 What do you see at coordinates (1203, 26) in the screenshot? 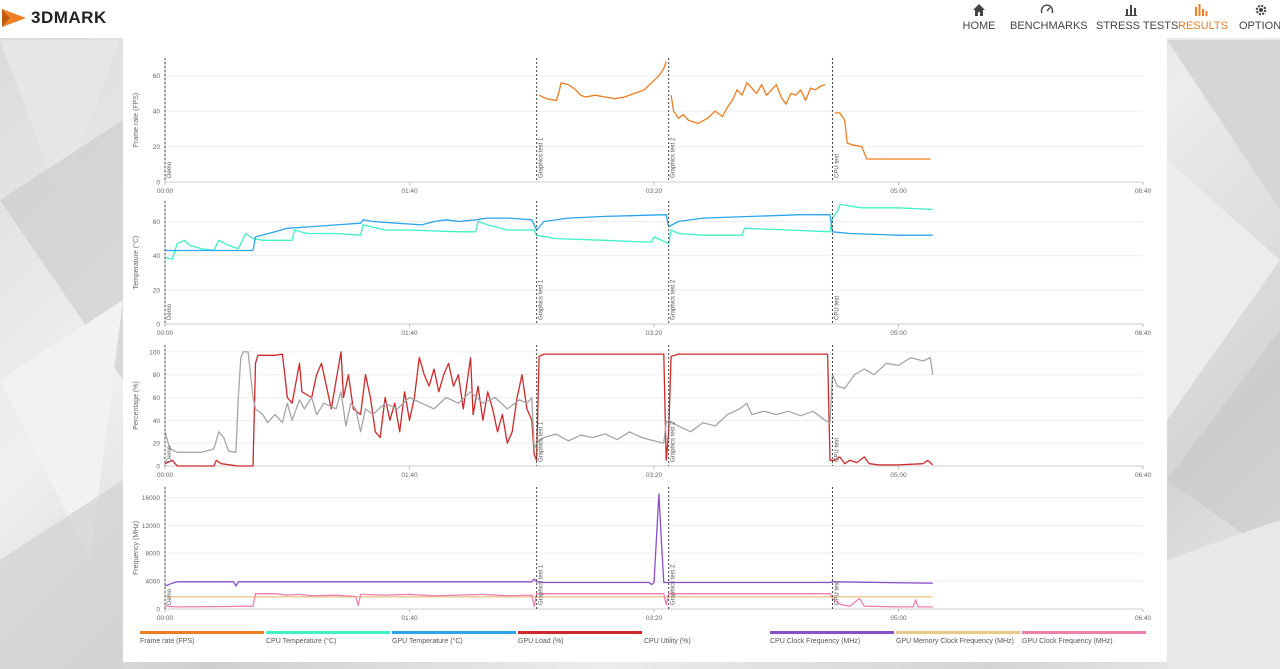
I see `nav-results-label: RESULTS` at bounding box center [1203, 26].